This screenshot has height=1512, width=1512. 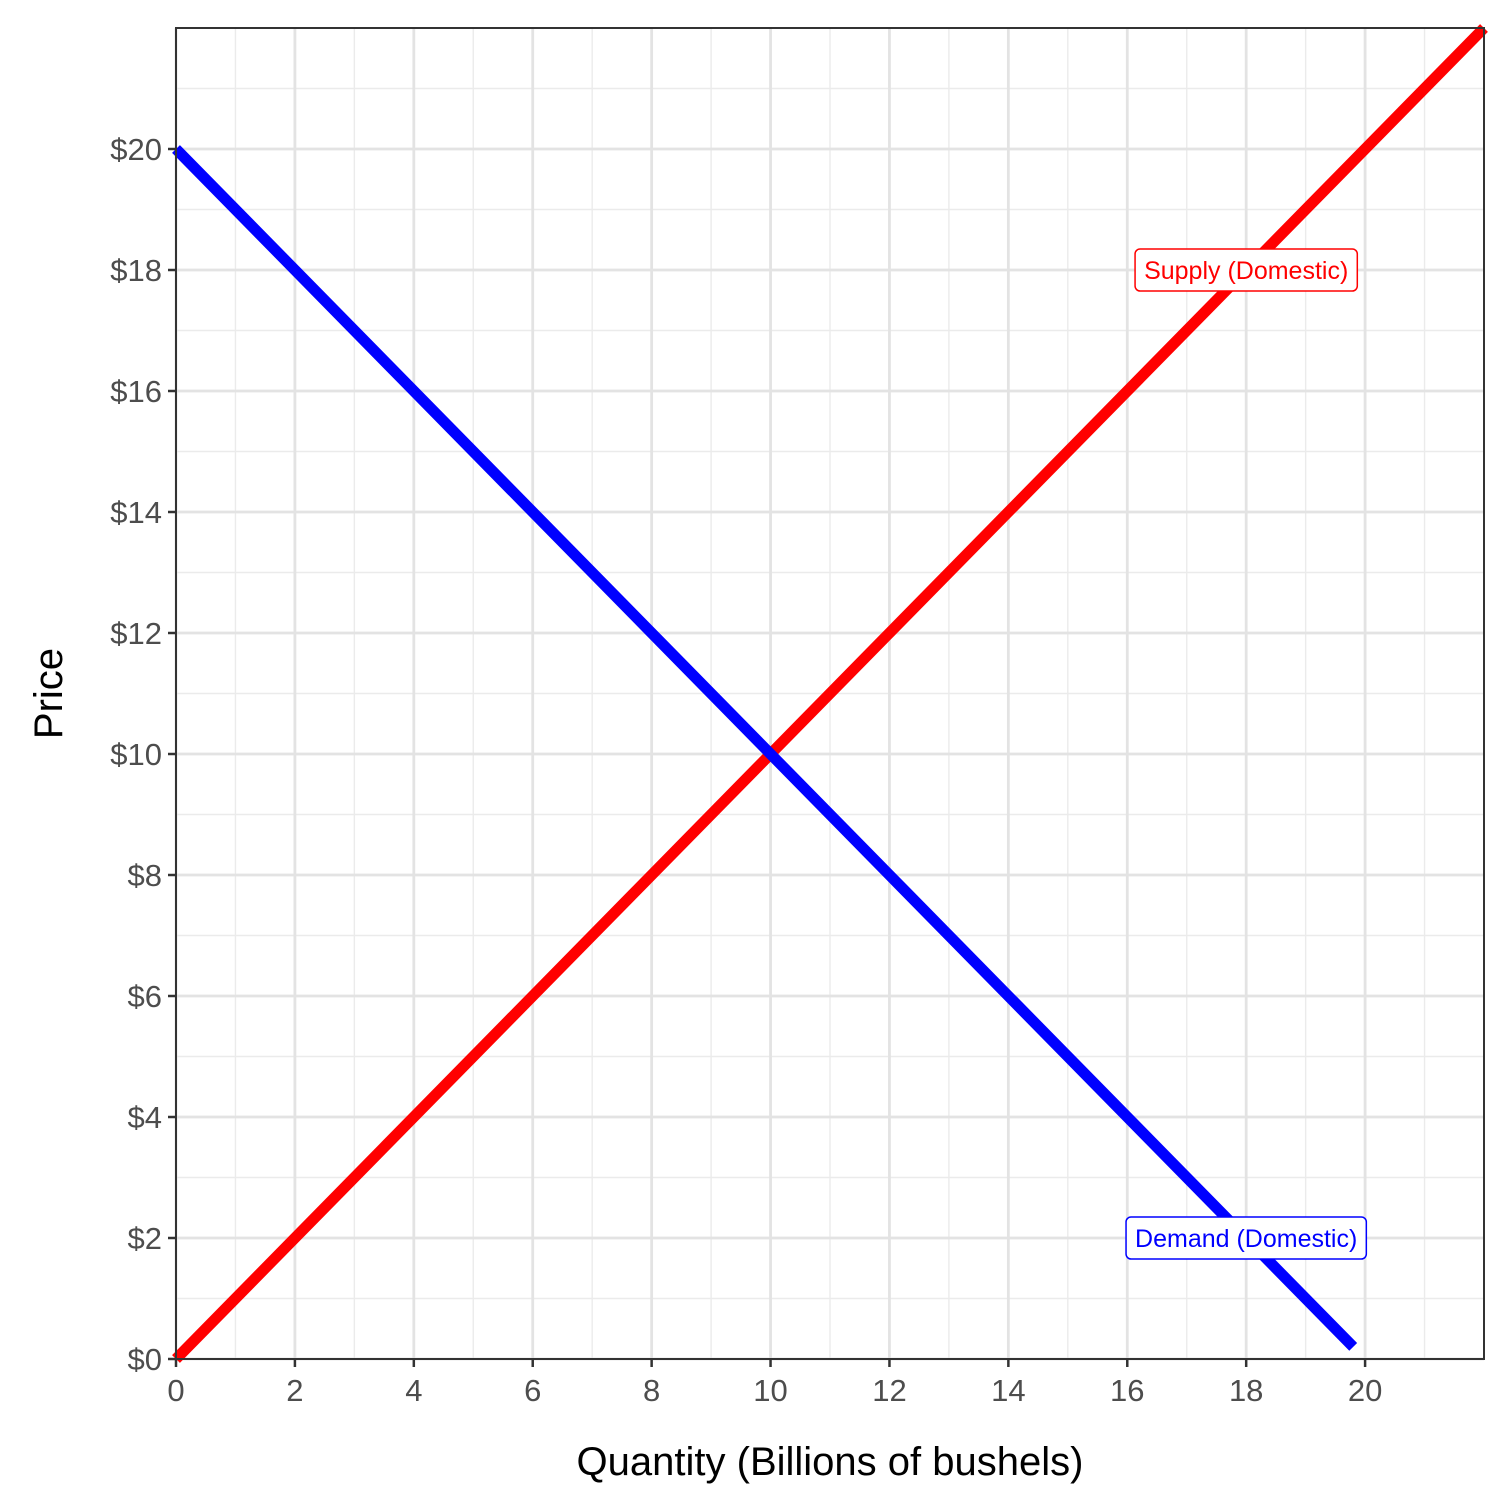 I want to click on y-tick-label: $8, so click(x=145, y=875).